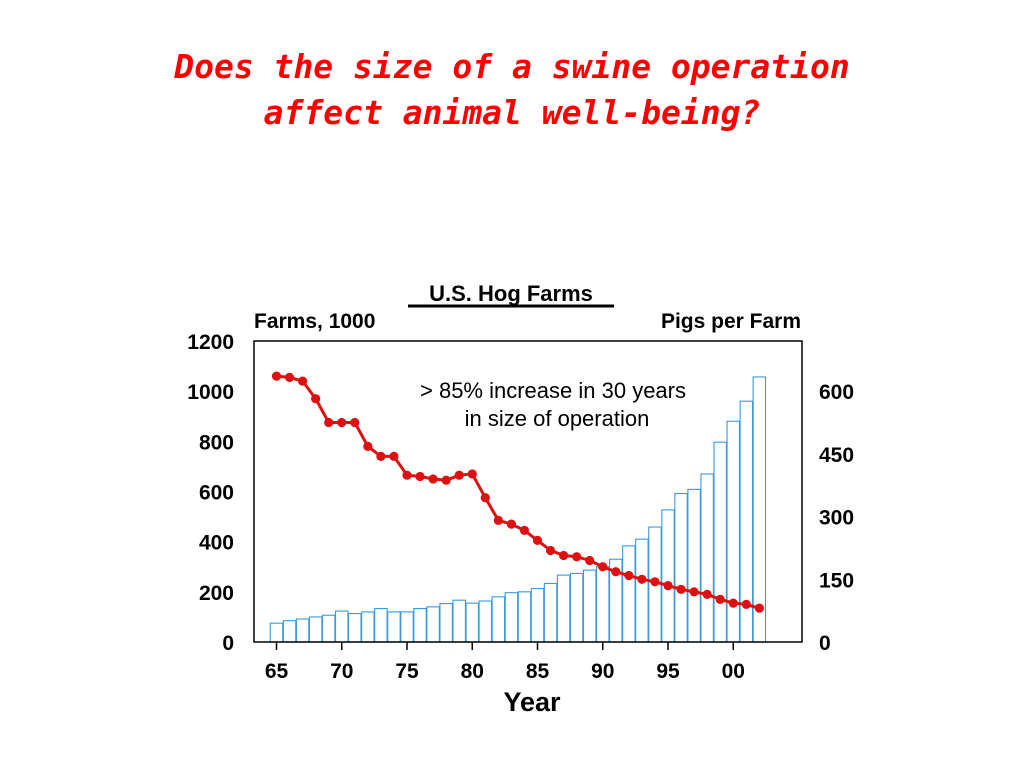 The image size is (1024, 768). Describe the element at coordinates (277, 671) in the screenshot. I see `x-tick-label: 65` at that location.